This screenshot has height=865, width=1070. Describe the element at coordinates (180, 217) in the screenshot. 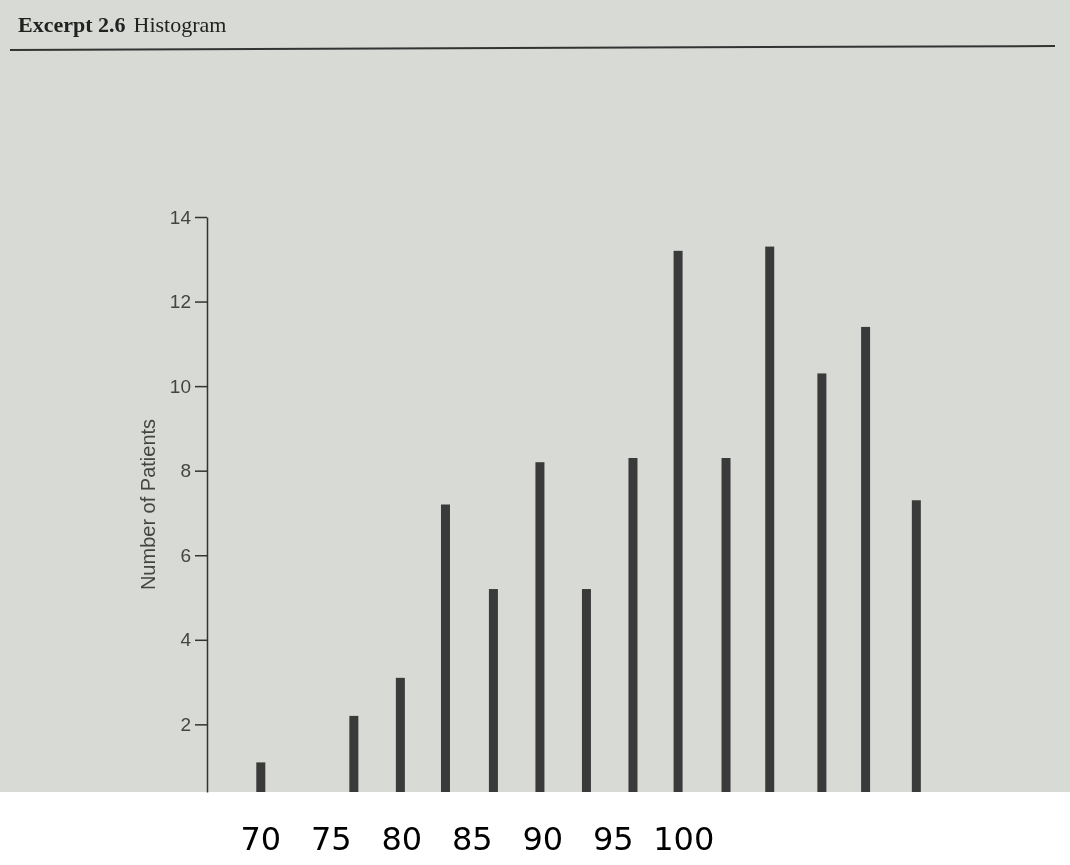

I see `y-tick-label: 14` at that location.